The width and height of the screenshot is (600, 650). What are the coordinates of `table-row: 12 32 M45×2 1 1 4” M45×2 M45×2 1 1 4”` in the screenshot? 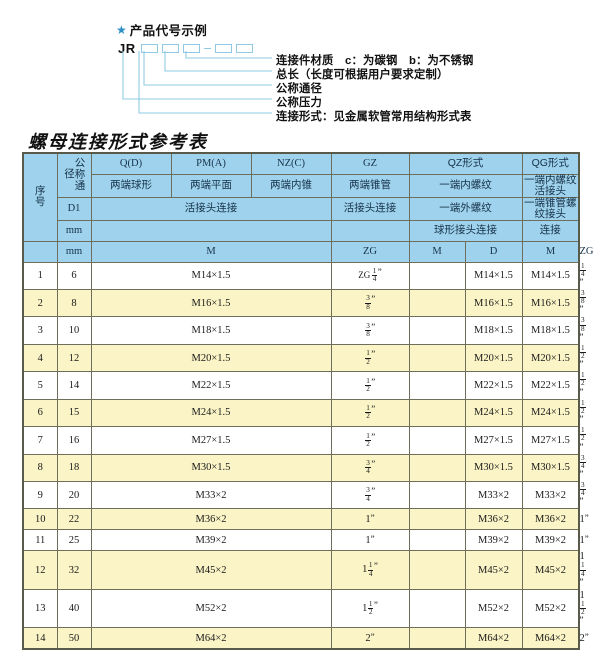 It's located at (304, 570).